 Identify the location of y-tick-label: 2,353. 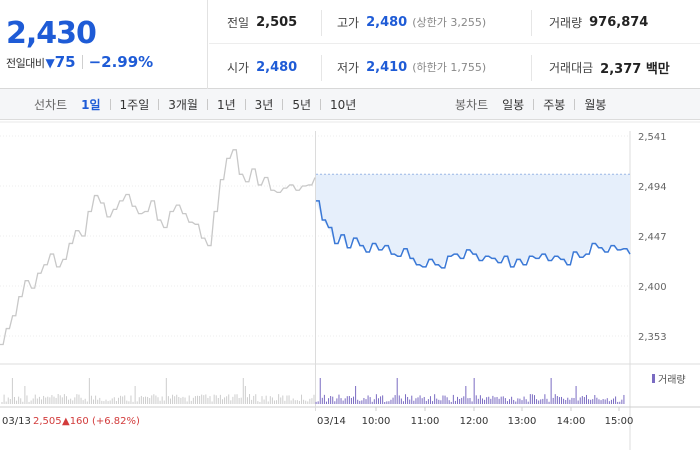
(652, 337).